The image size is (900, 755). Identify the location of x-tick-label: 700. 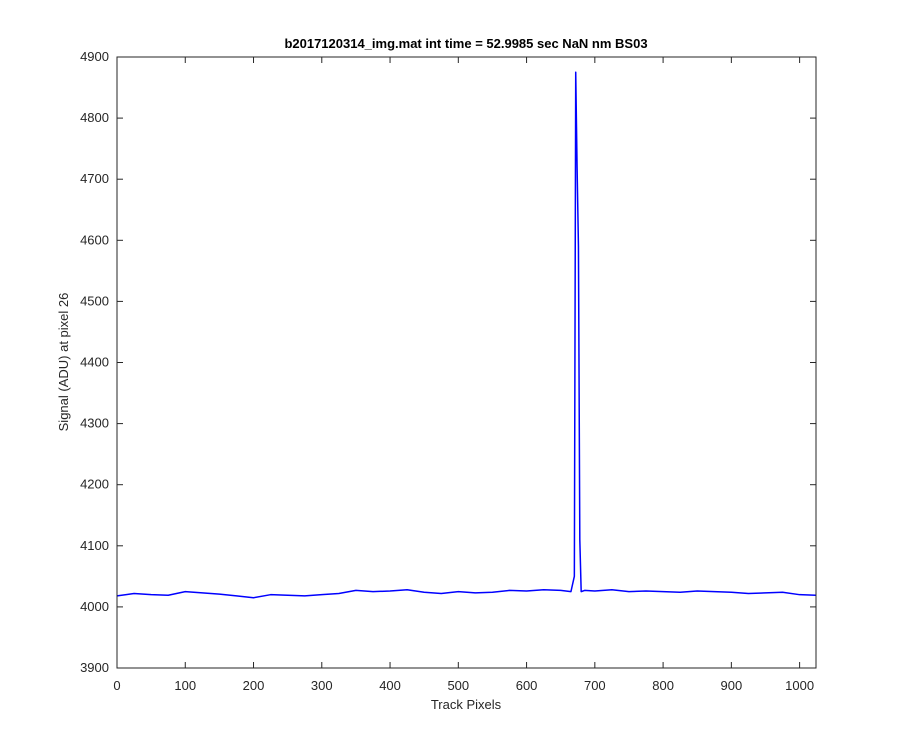
(595, 685).